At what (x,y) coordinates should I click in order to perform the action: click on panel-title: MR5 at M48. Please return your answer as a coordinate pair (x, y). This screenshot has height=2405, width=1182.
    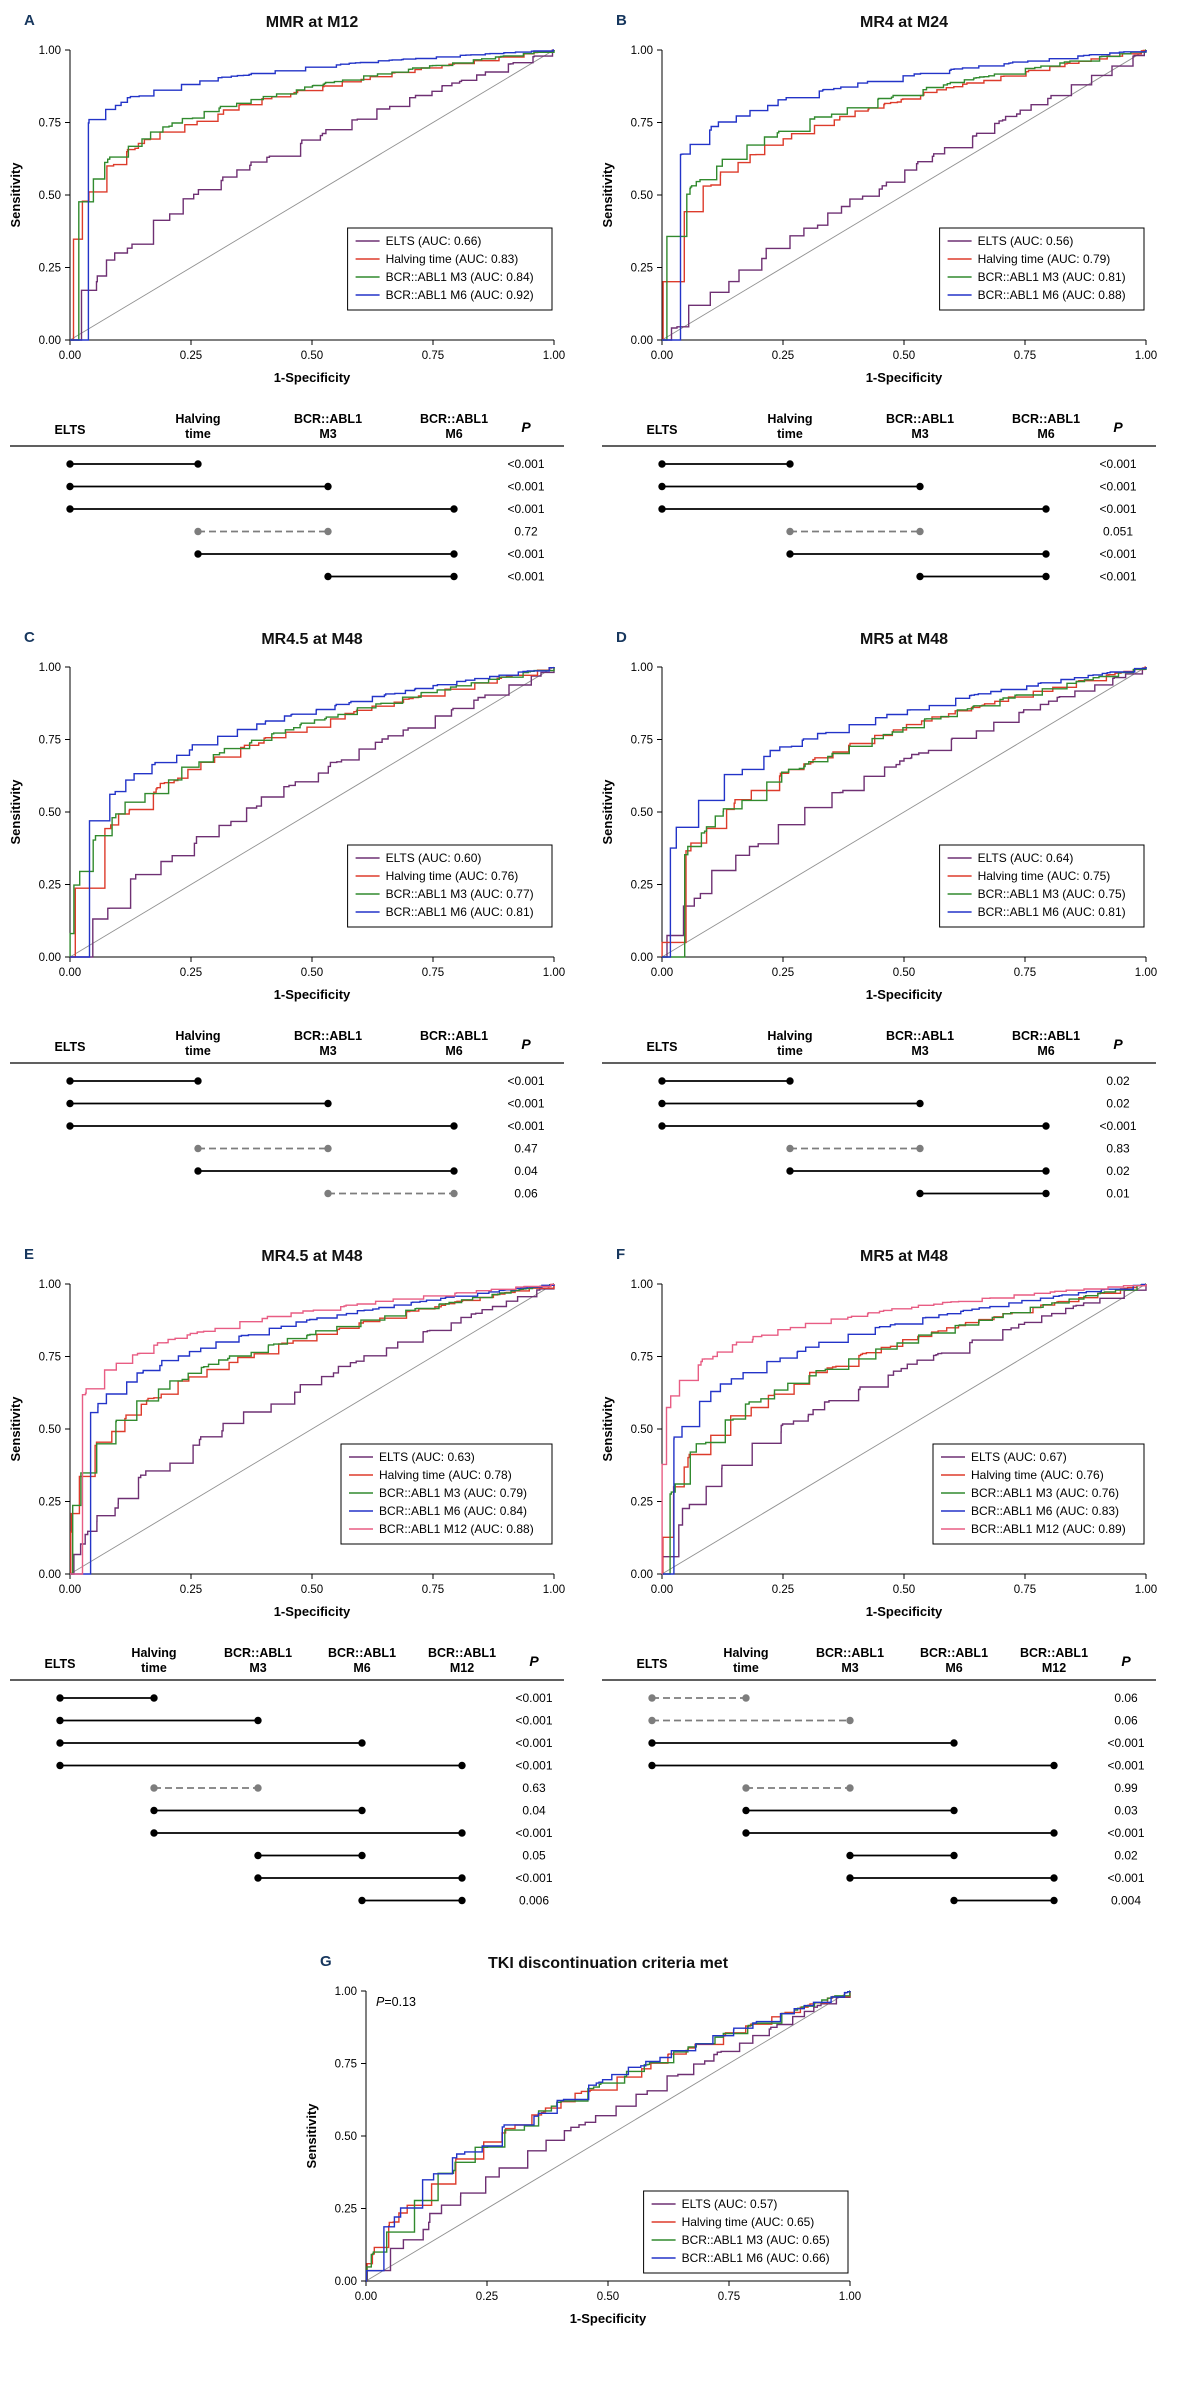
    Looking at the image, I should click on (904, 1256).